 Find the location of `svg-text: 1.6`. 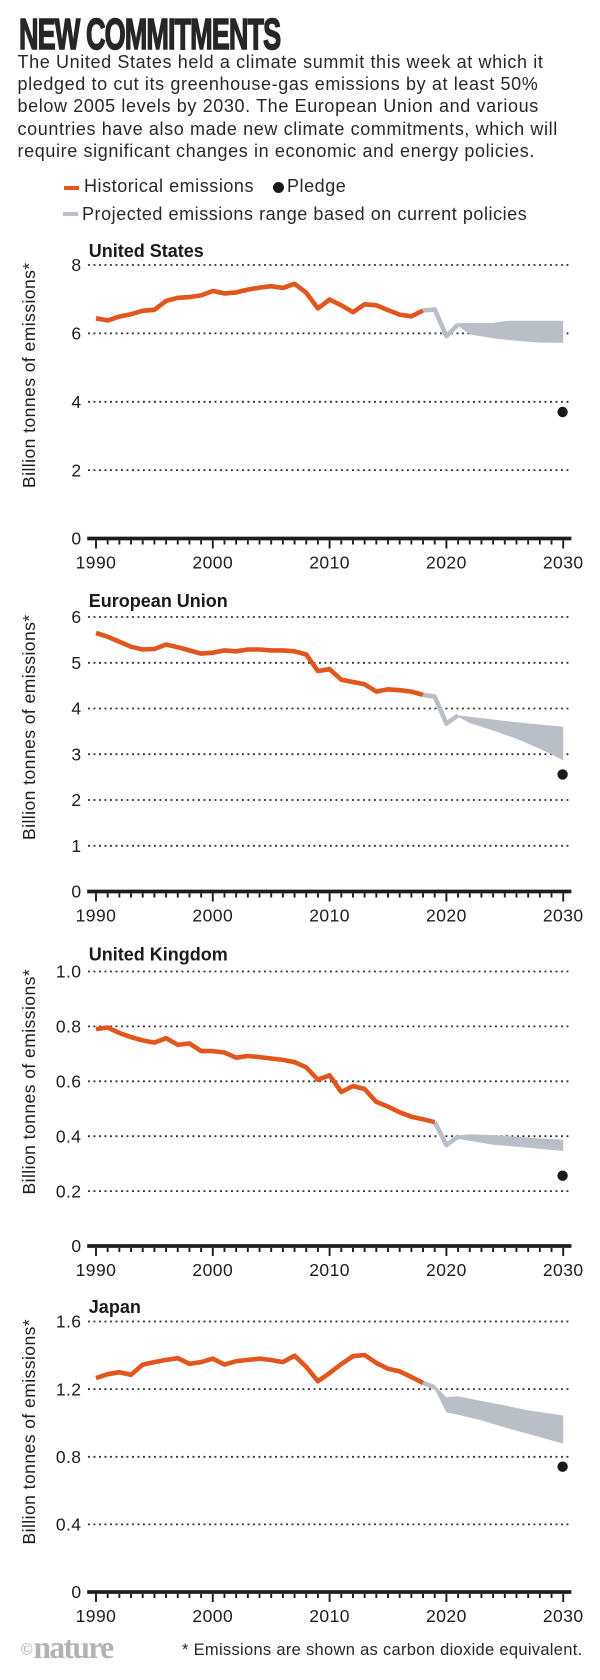

svg-text: 1.6 is located at coordinates (69, 1322).